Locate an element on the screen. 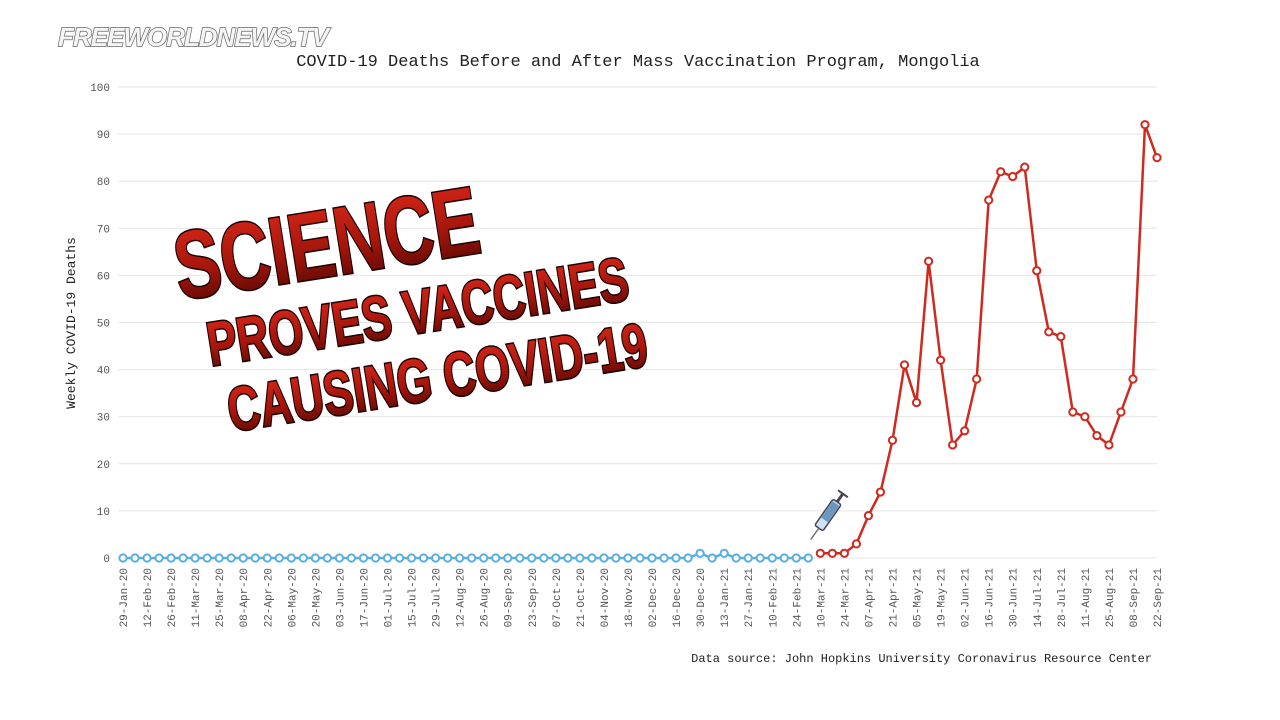 Image resolution: width=1280 pixels, height=720 pixels. x-tick-label: 24-Mar-21 is located at coordinates (846, 598).